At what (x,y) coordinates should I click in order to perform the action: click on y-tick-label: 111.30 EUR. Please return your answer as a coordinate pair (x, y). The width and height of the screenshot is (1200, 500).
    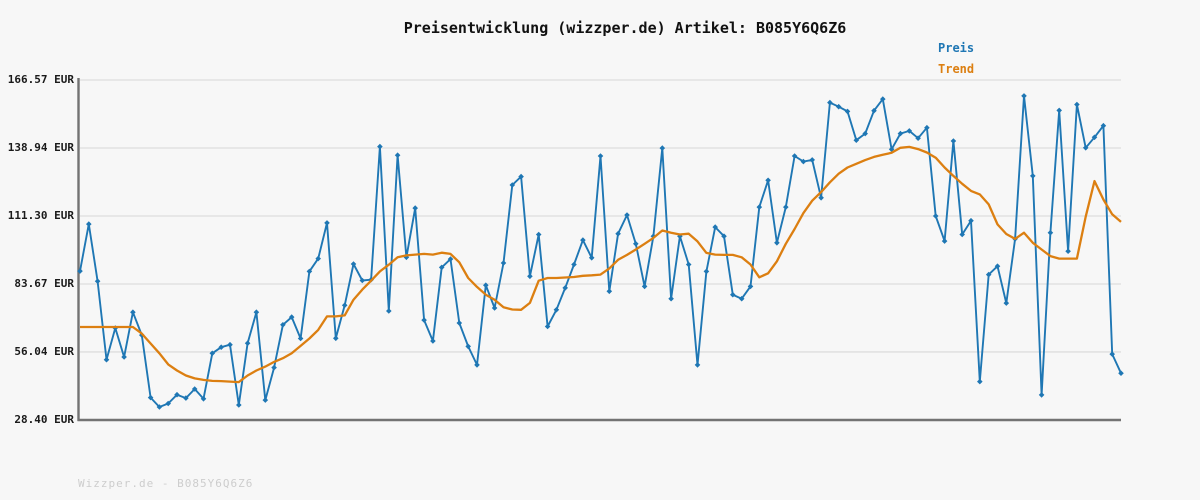
    Looking at the image, I should click on (40, 215).